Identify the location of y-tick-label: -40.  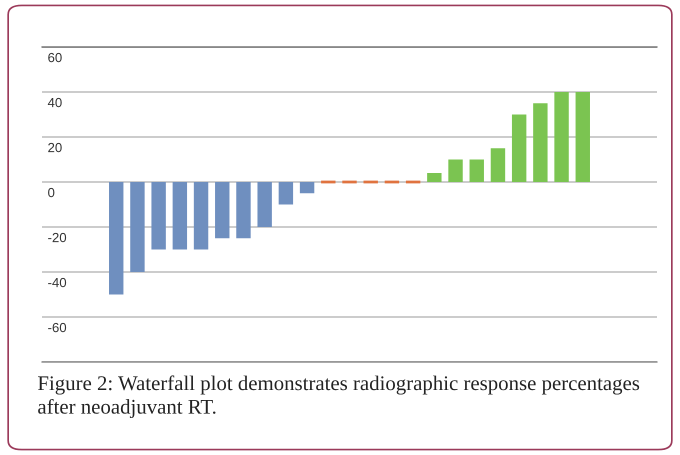
(57, 283).